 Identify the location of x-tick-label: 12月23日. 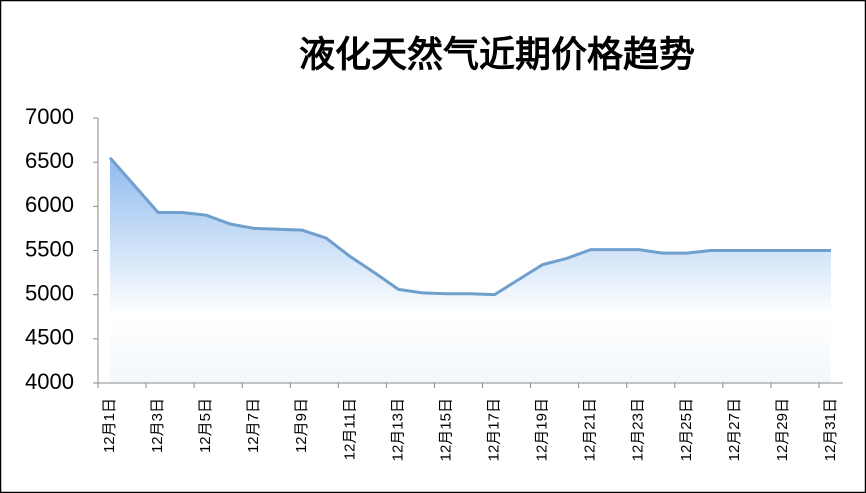
(638, 429).